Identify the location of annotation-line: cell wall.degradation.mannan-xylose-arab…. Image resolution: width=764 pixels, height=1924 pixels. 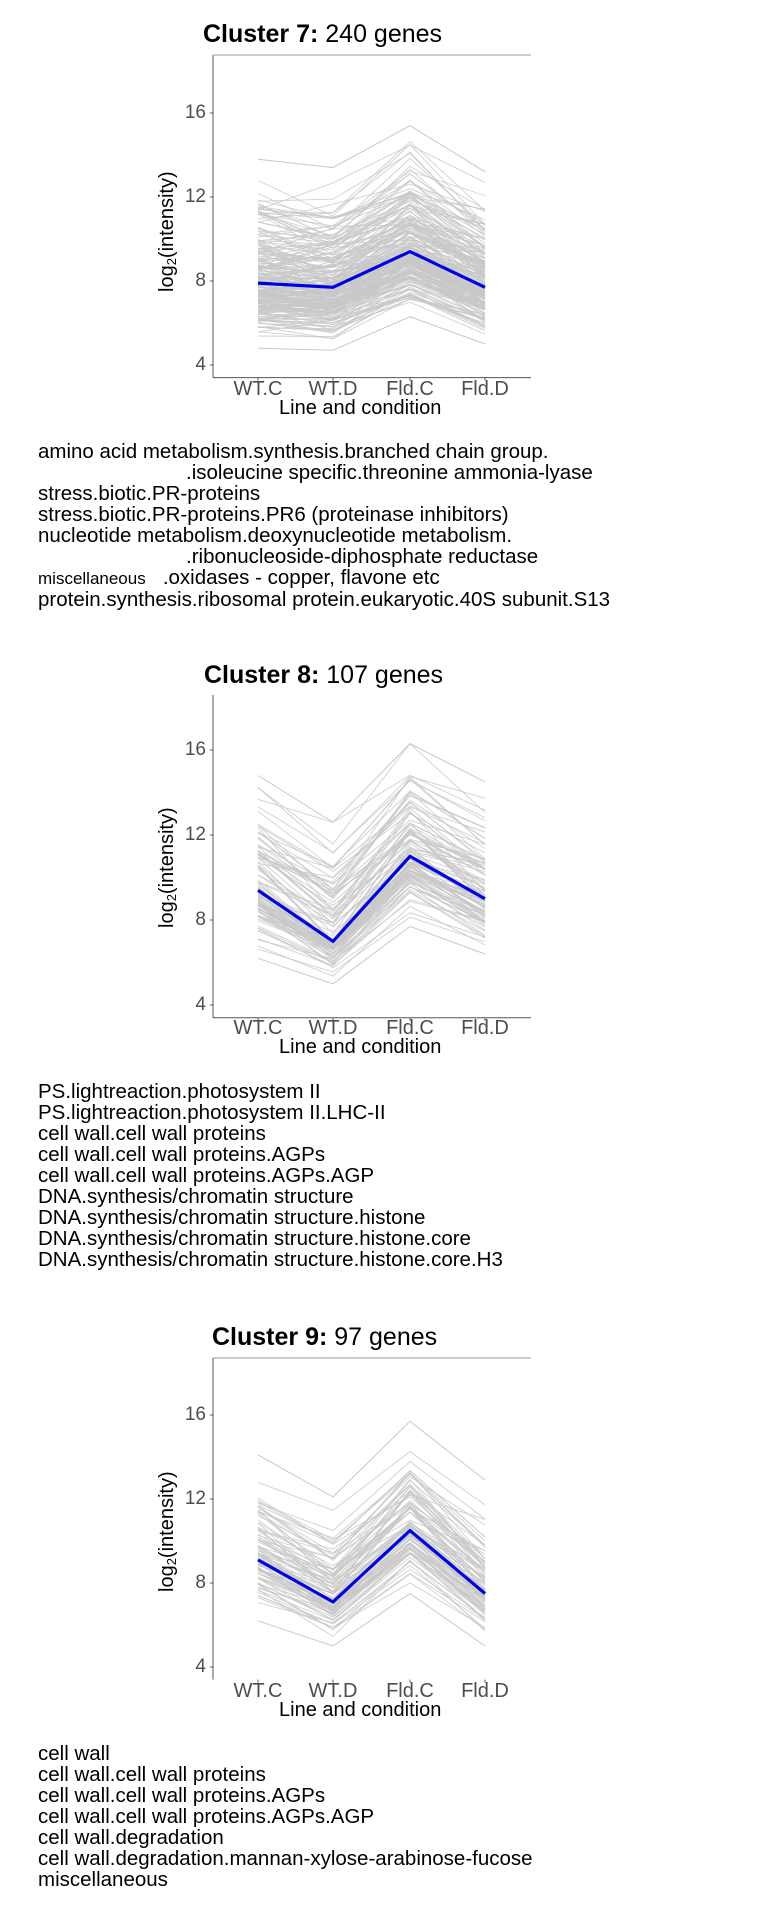
(285, 1858).